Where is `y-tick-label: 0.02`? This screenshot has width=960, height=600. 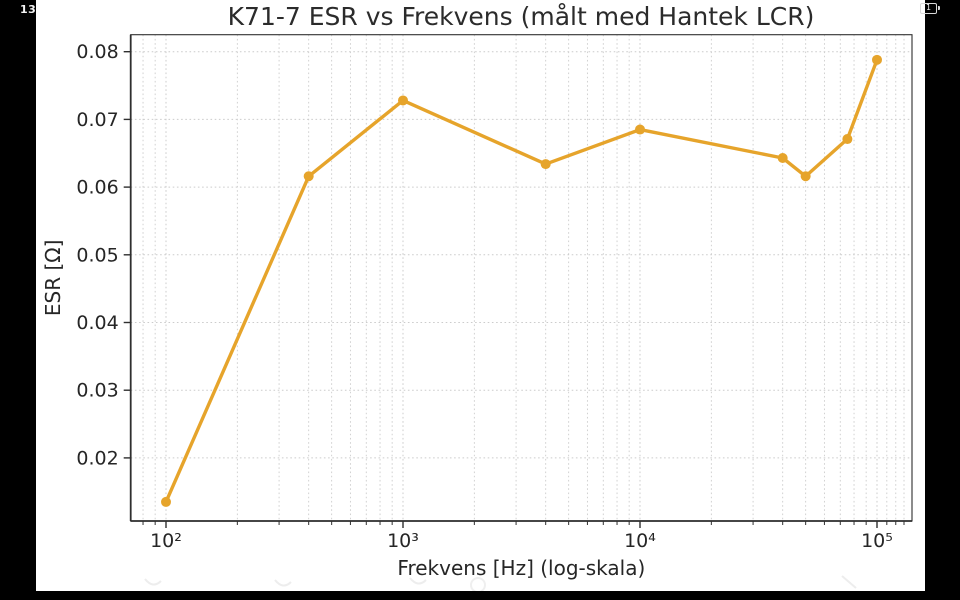 y-tick-label: 0.02 is located at coordinates (97, 458).